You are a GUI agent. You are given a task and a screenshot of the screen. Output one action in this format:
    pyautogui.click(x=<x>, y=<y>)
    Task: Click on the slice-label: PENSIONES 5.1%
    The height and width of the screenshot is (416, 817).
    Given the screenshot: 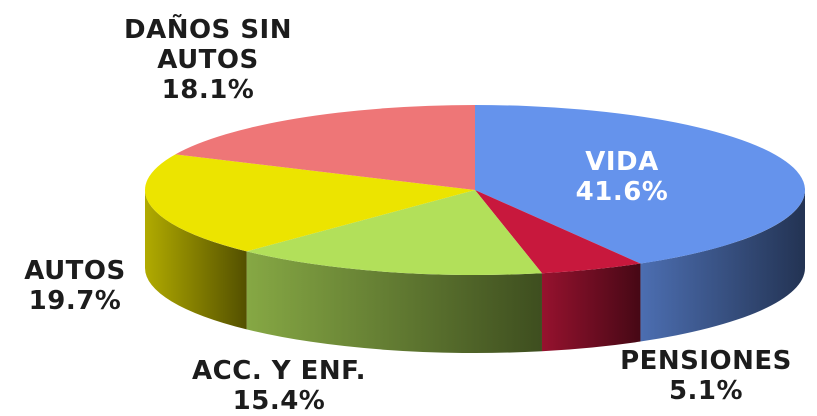 What is the action you would take?
    pyautogui.click(x=706, y=376)
    